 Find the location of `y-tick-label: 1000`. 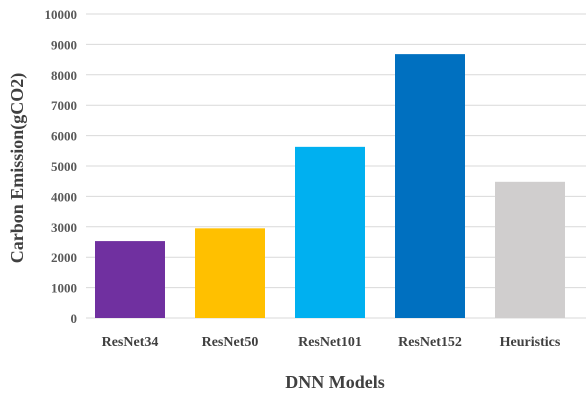

y-tick-label: 1000 is located at coordinates (64, 288).